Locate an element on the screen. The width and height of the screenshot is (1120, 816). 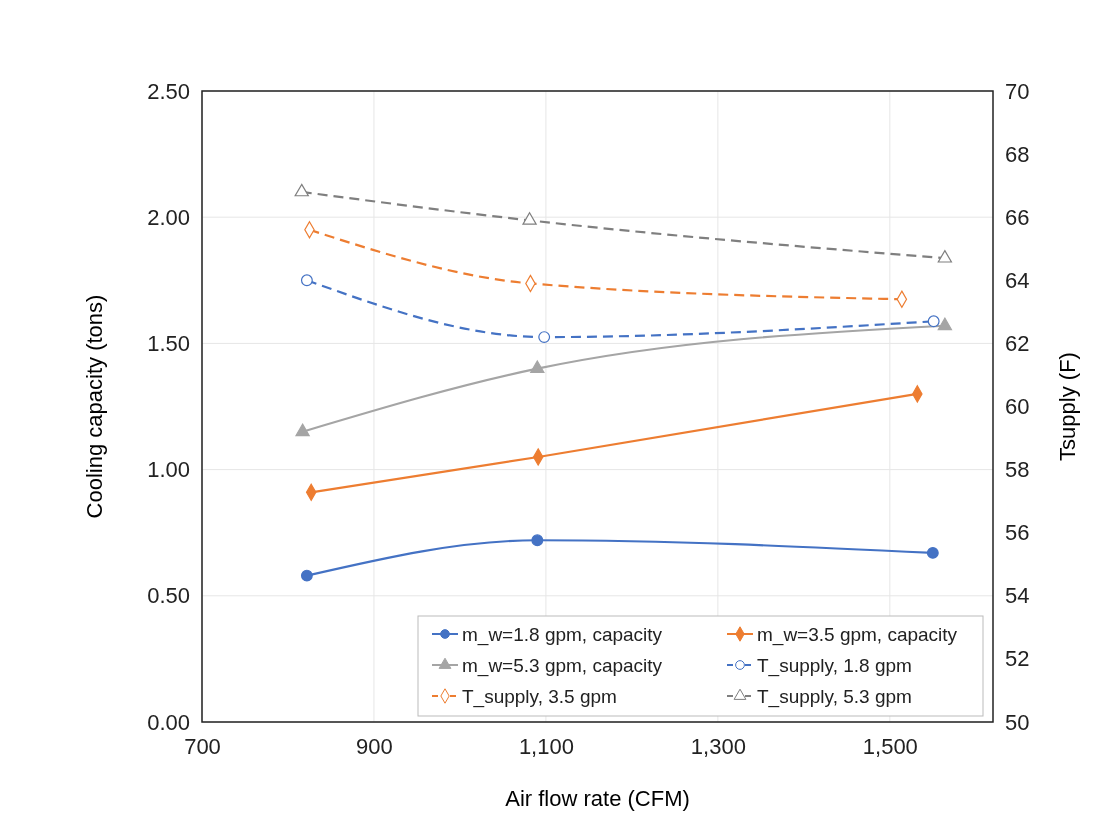
y-tick-label: 0.50 is located at coordinates (168, 596).